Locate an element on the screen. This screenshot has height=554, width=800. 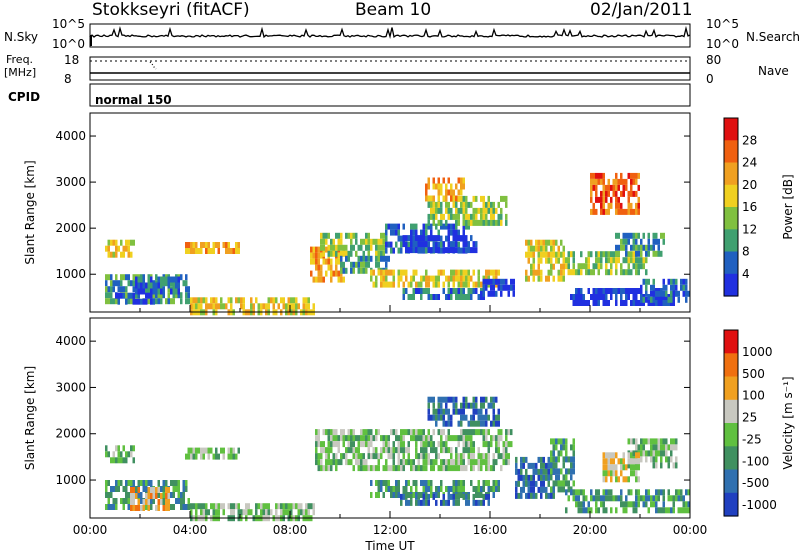
power-echo-region is located at coordinates (445, 189).